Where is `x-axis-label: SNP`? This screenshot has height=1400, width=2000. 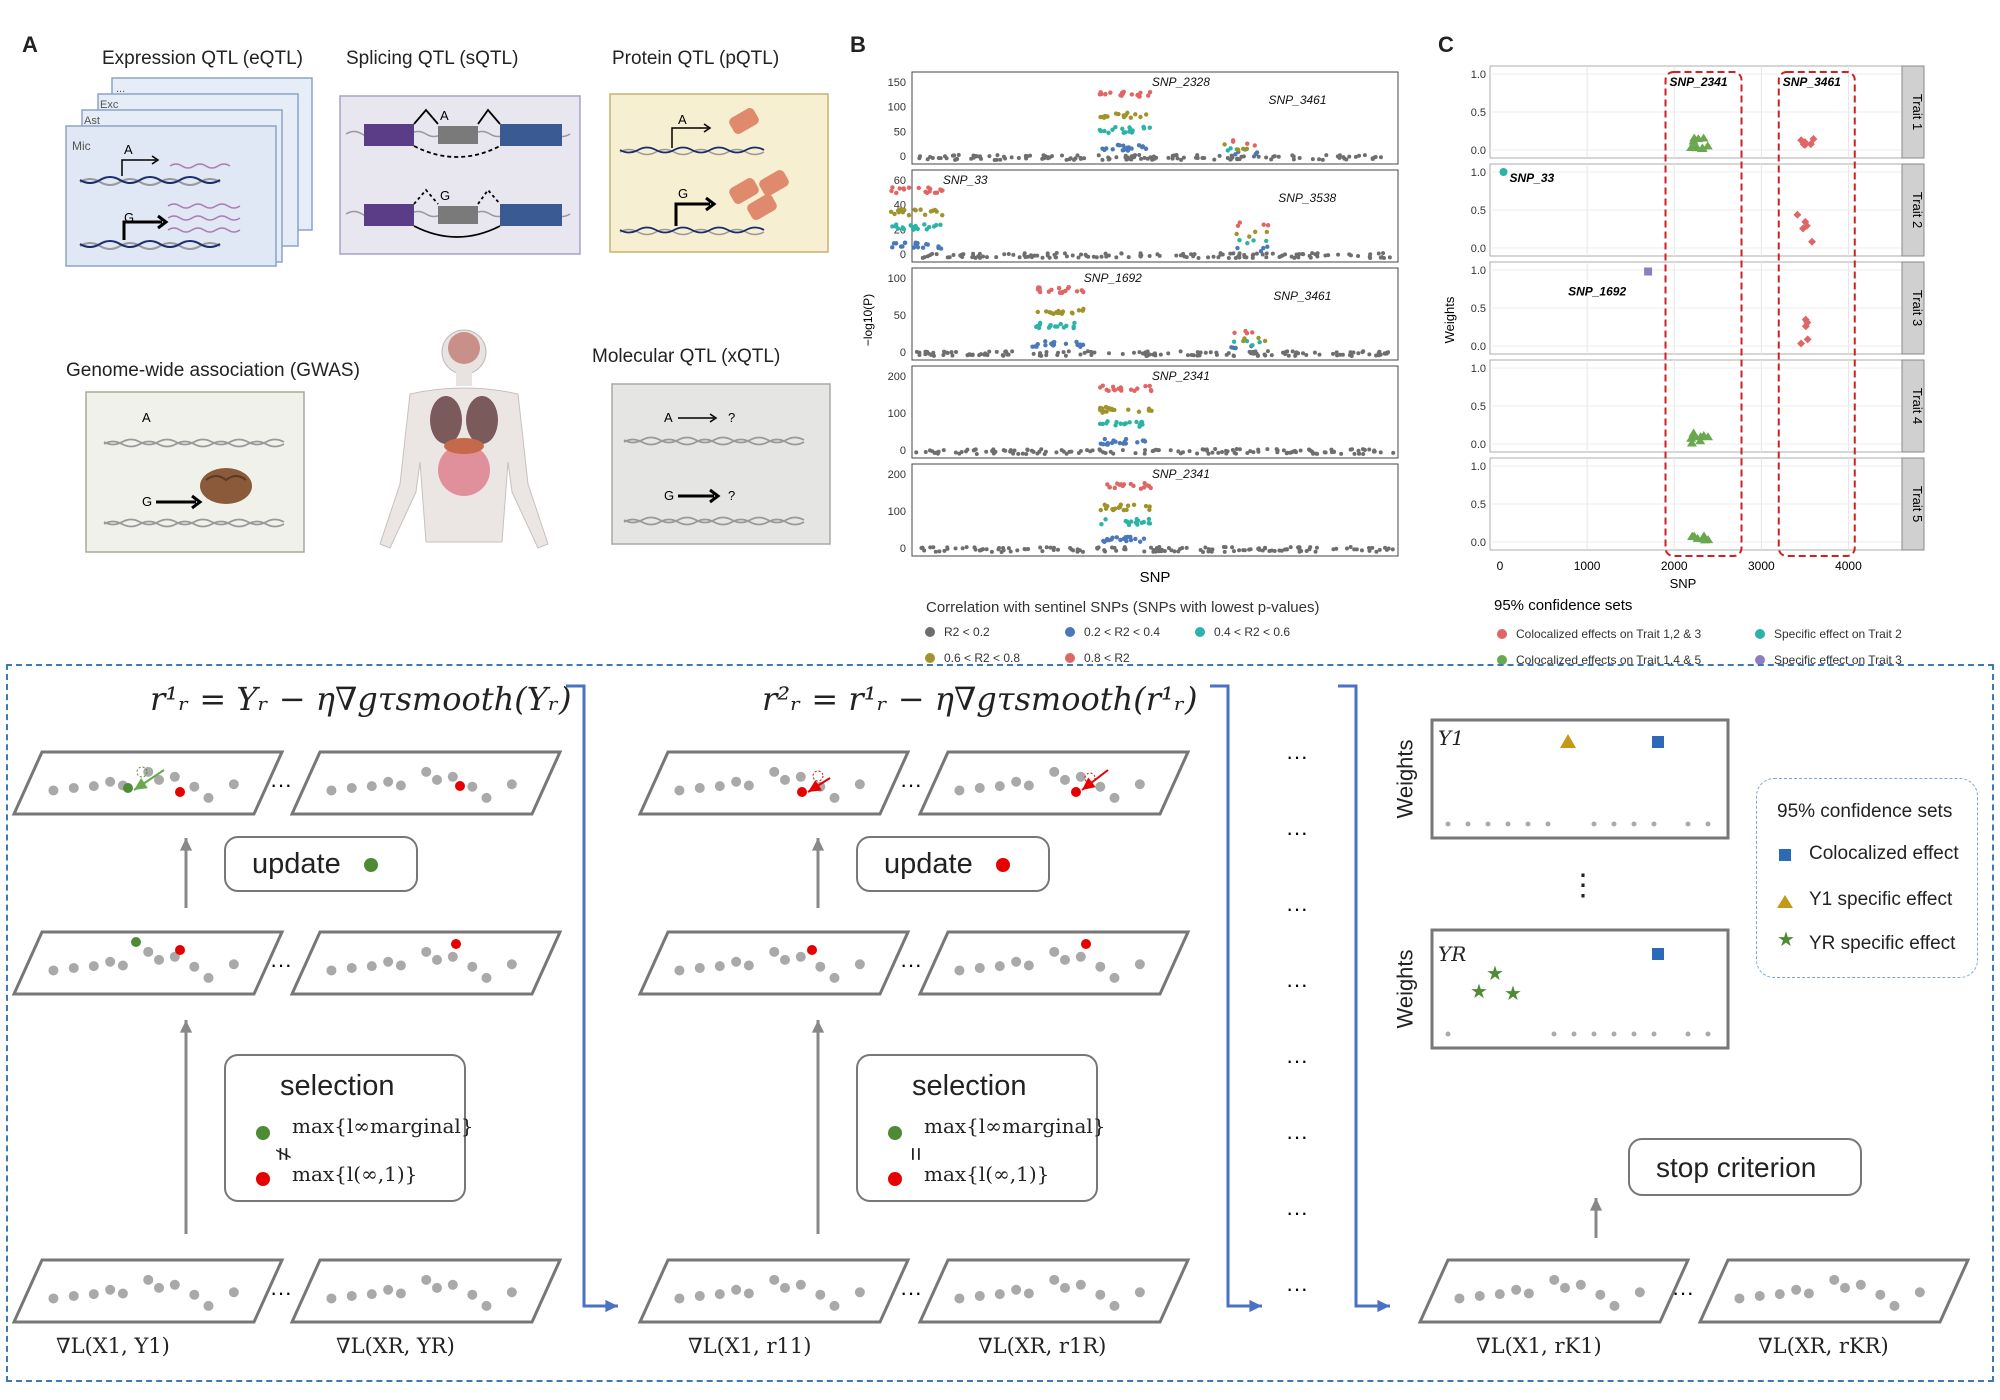 x-axis-label: SNP is located at coordinates (1155, 577).